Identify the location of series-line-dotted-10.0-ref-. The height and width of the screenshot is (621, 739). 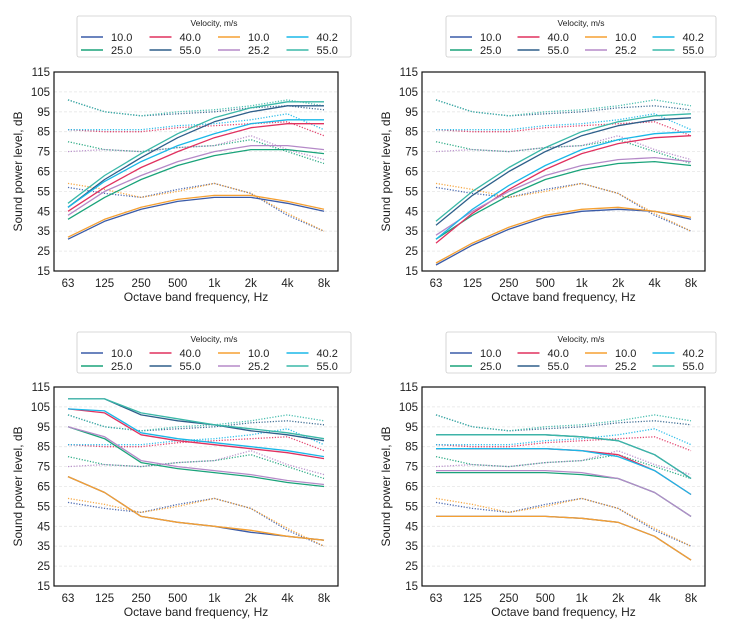
(196, 207).